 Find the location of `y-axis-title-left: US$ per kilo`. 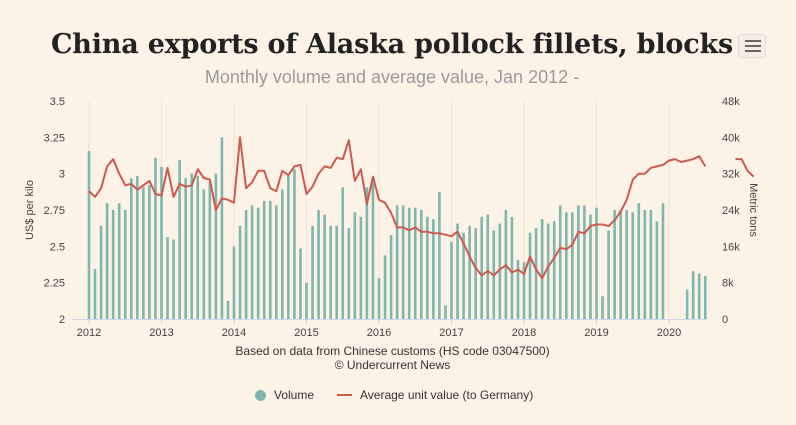

y-axis-title-left: US$ per kilo is located at coordinates (30, 210).